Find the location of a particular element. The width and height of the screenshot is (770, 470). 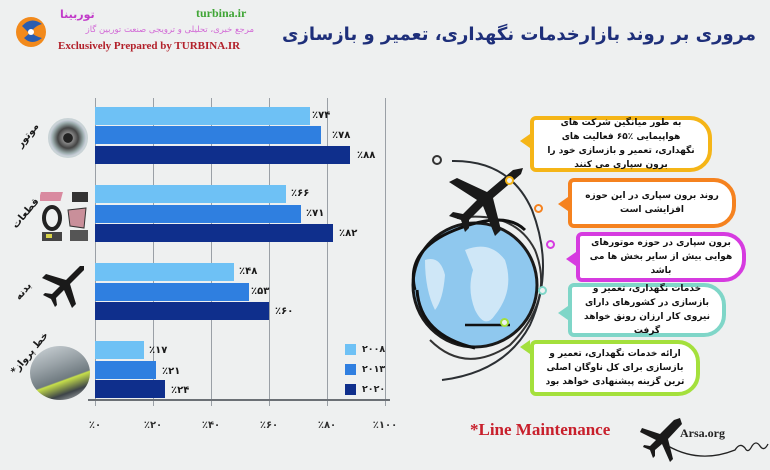

legend-item-2008: ۲۰۰۸ is located at coordinates (371, 349).